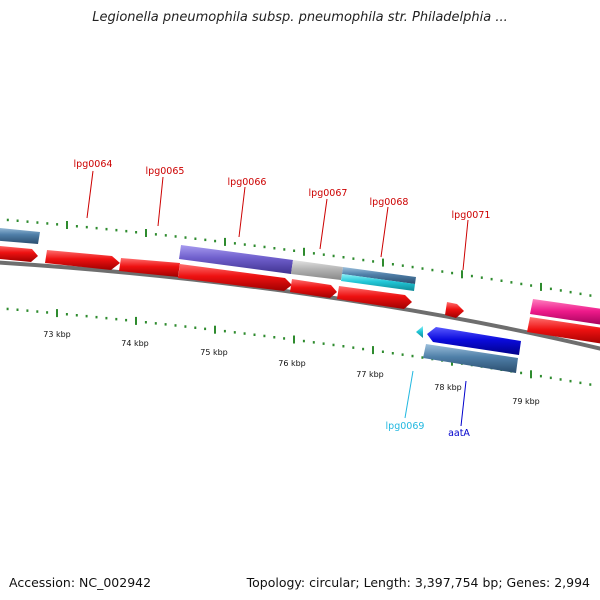  I want to click on gene-label-lpg0066: lpg0066, so click(247, 182).